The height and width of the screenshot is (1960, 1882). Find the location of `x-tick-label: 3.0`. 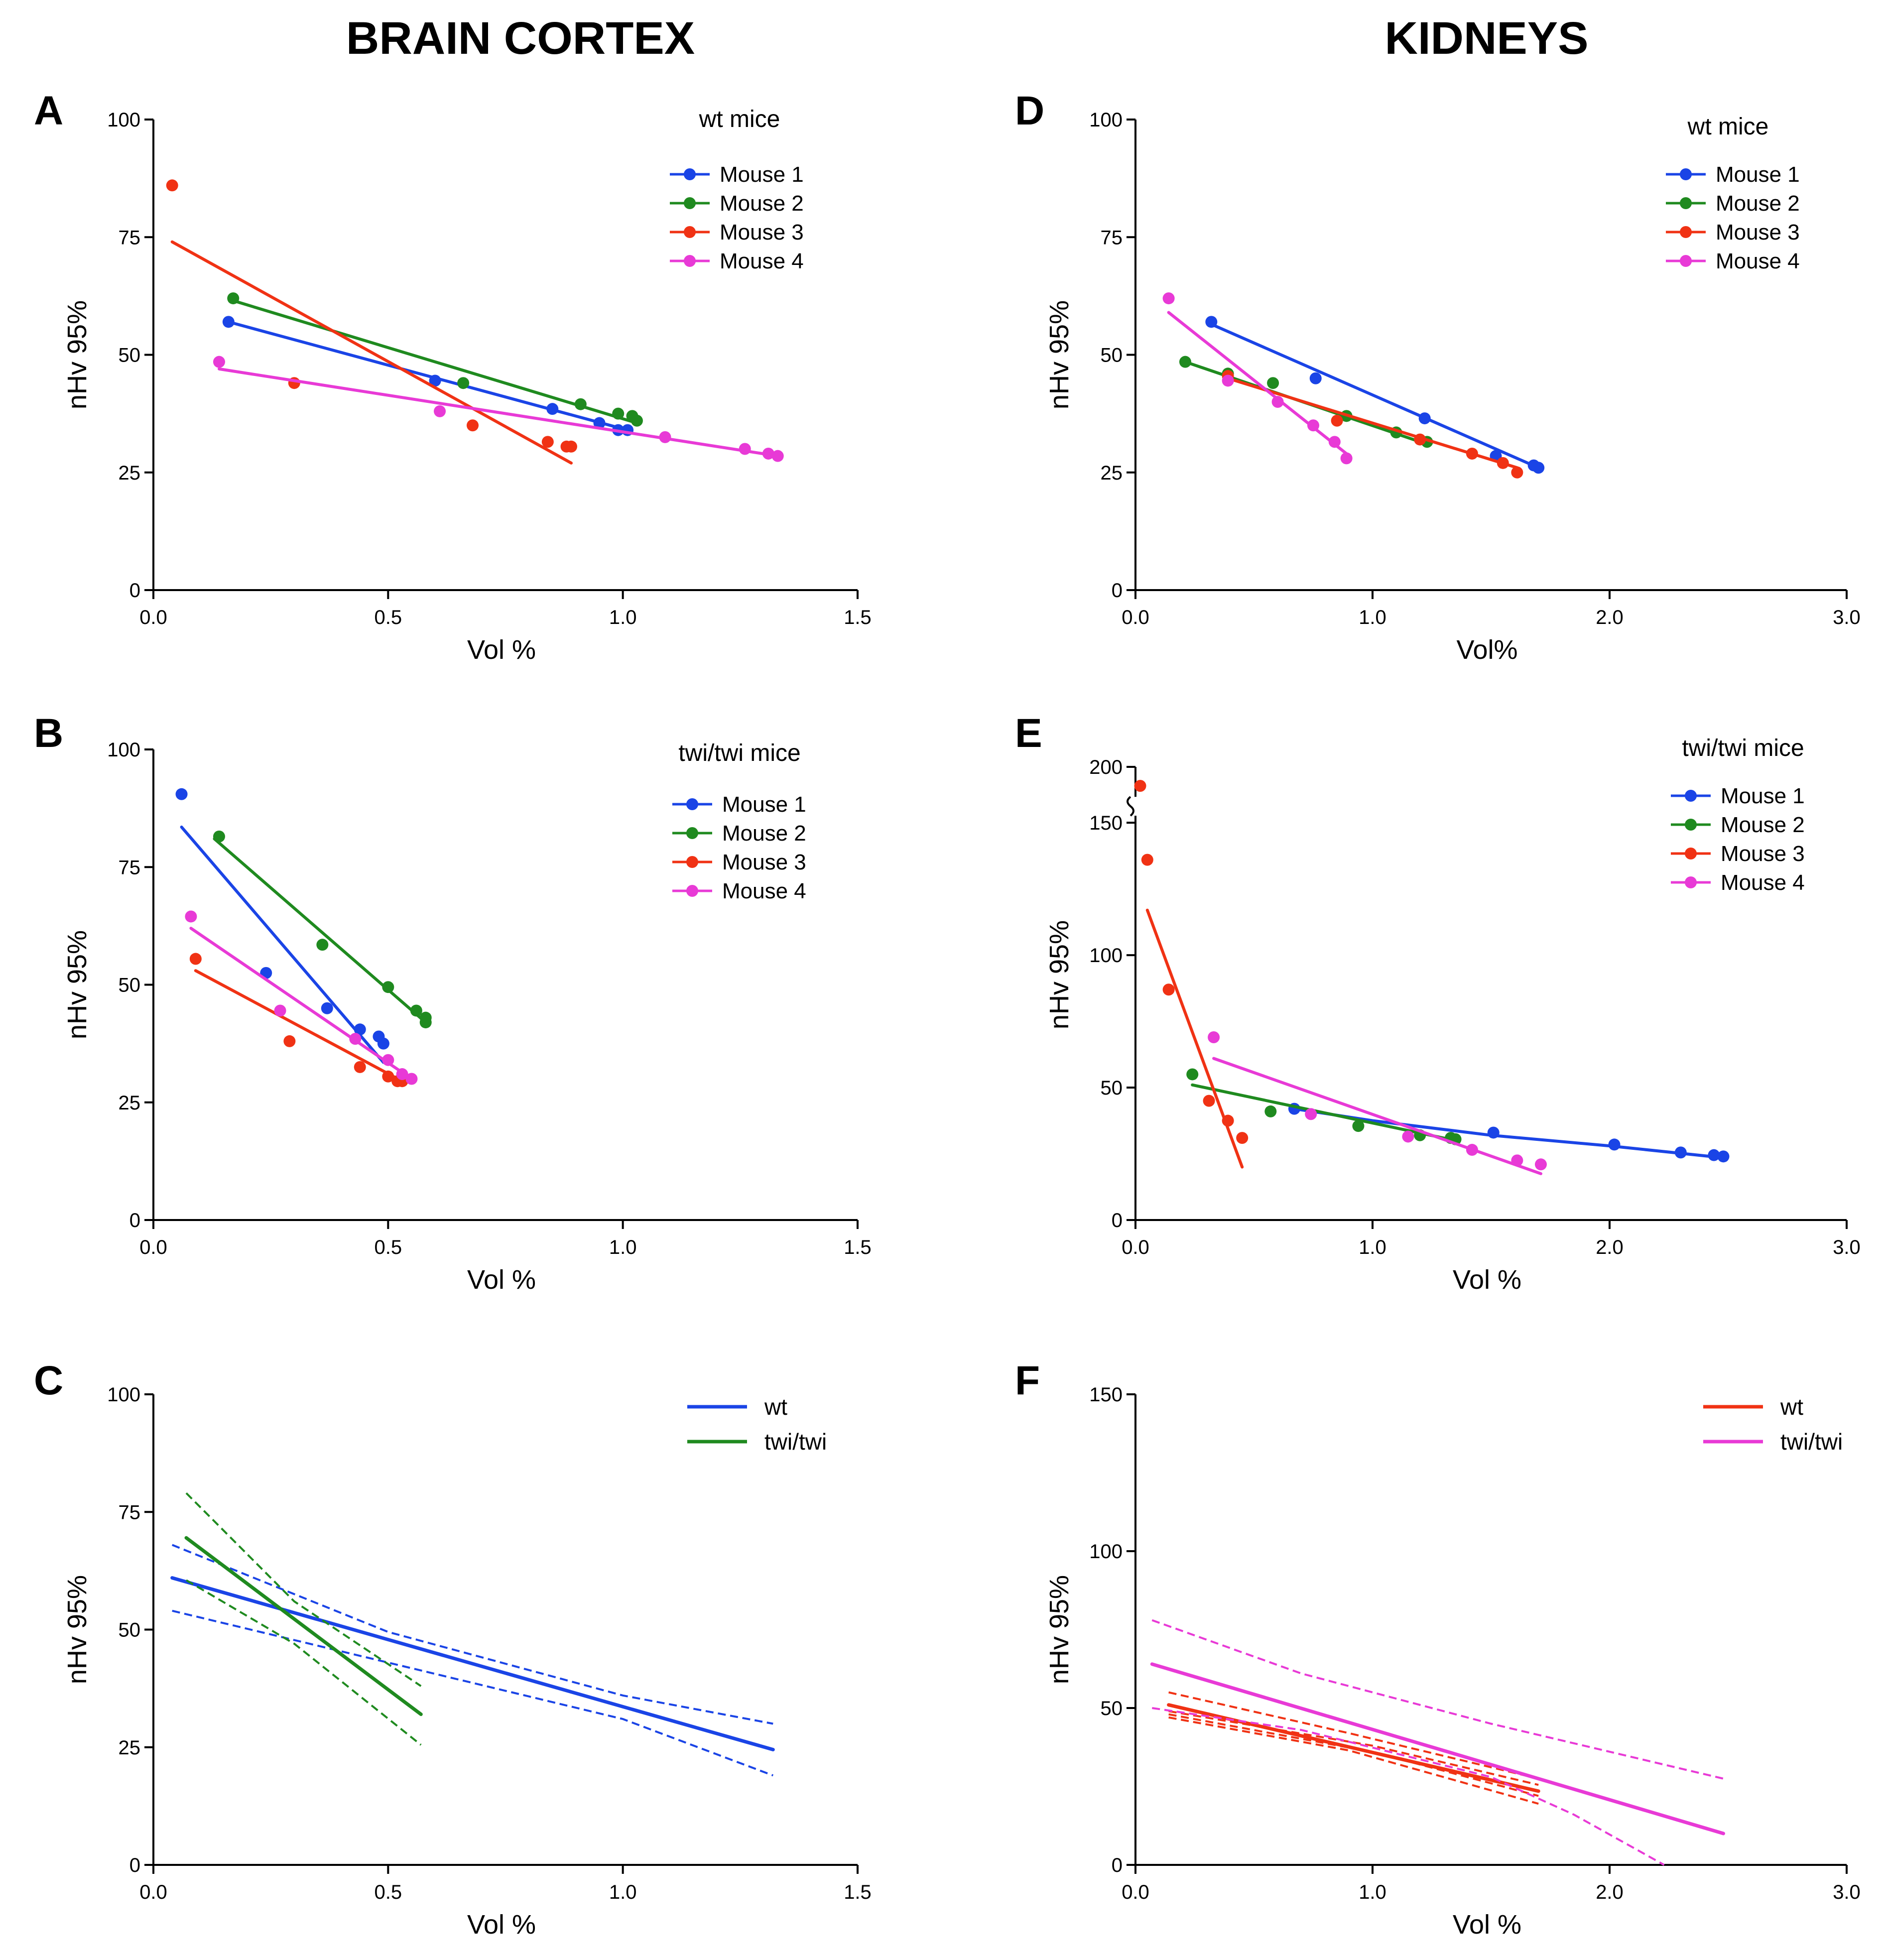

x-tick-label: 3.0 is located at coordinates (1847, 1247).